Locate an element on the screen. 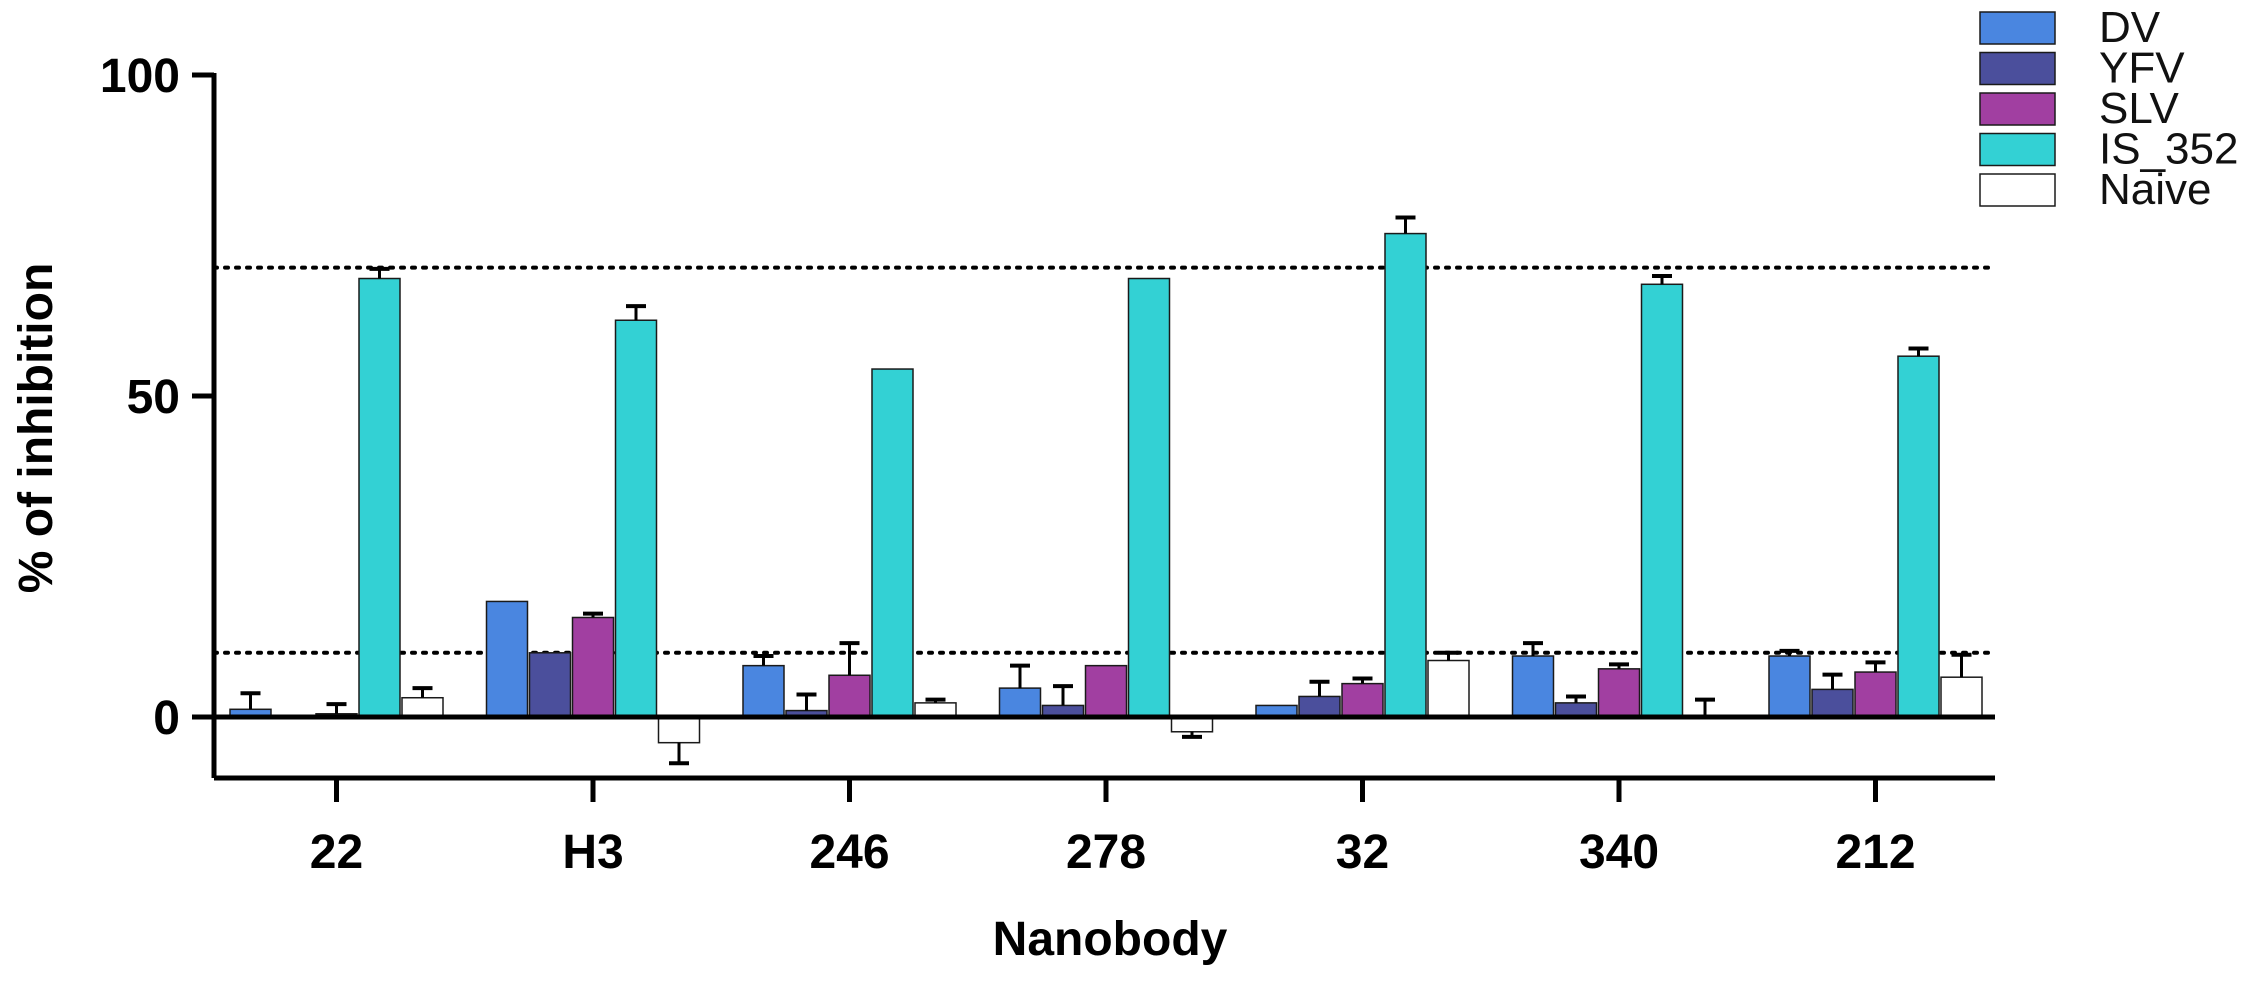  y-tick-label-50: 50 is located at coordinates (153, 397).